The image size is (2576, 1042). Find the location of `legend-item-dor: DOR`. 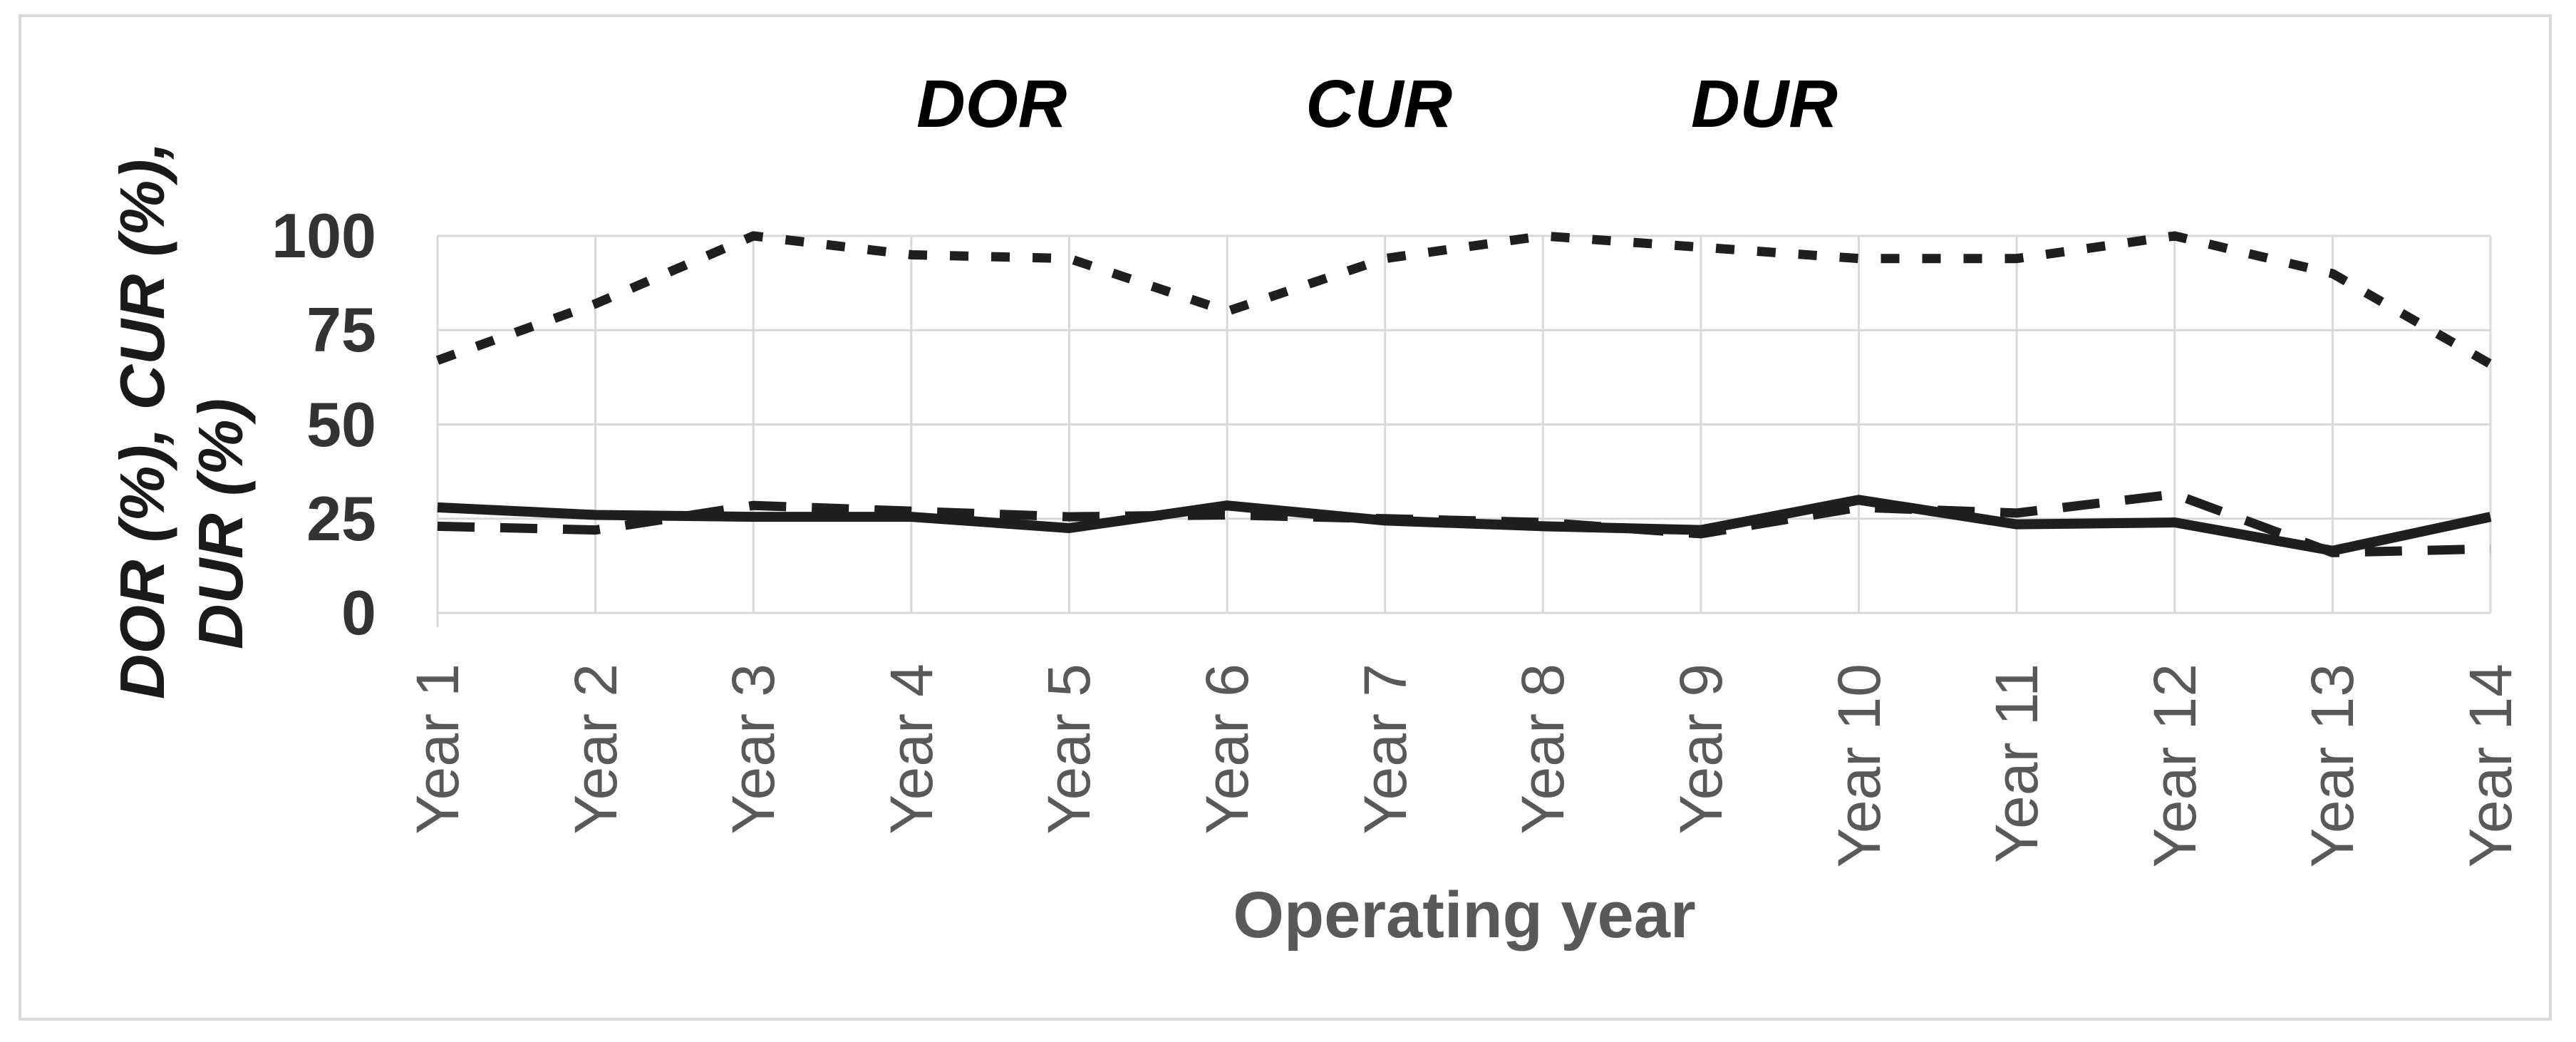

legend-item-dor: DOR is located at coordinates (903, 105).